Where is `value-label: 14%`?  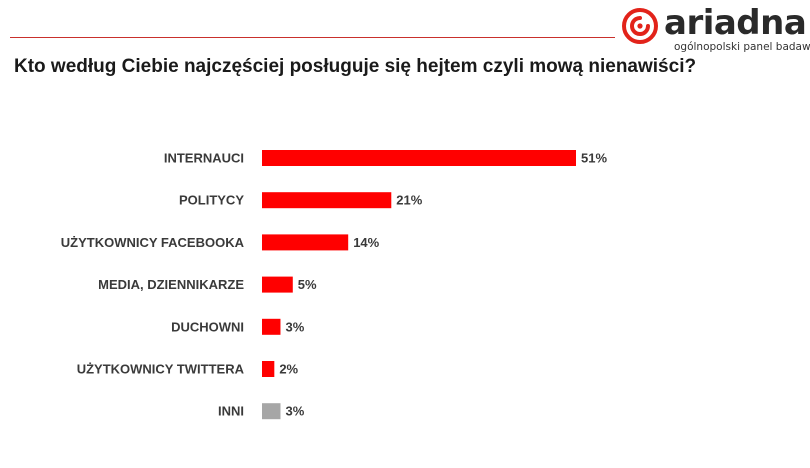
value-label: 14% is located at coordinates (366, 242).